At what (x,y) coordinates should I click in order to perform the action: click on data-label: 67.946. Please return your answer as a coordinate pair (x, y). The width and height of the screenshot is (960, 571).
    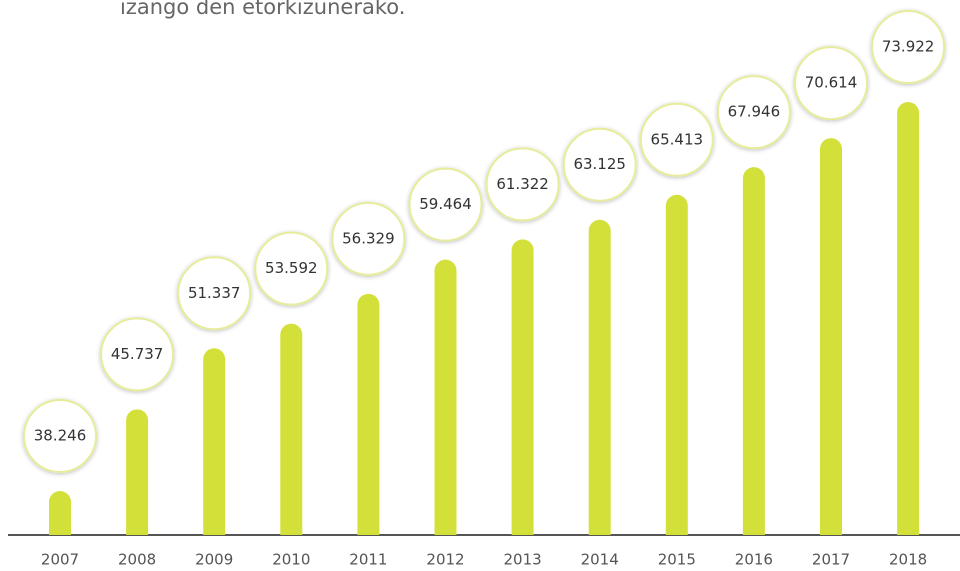
    Looking at the image, I should click on (754, 112).